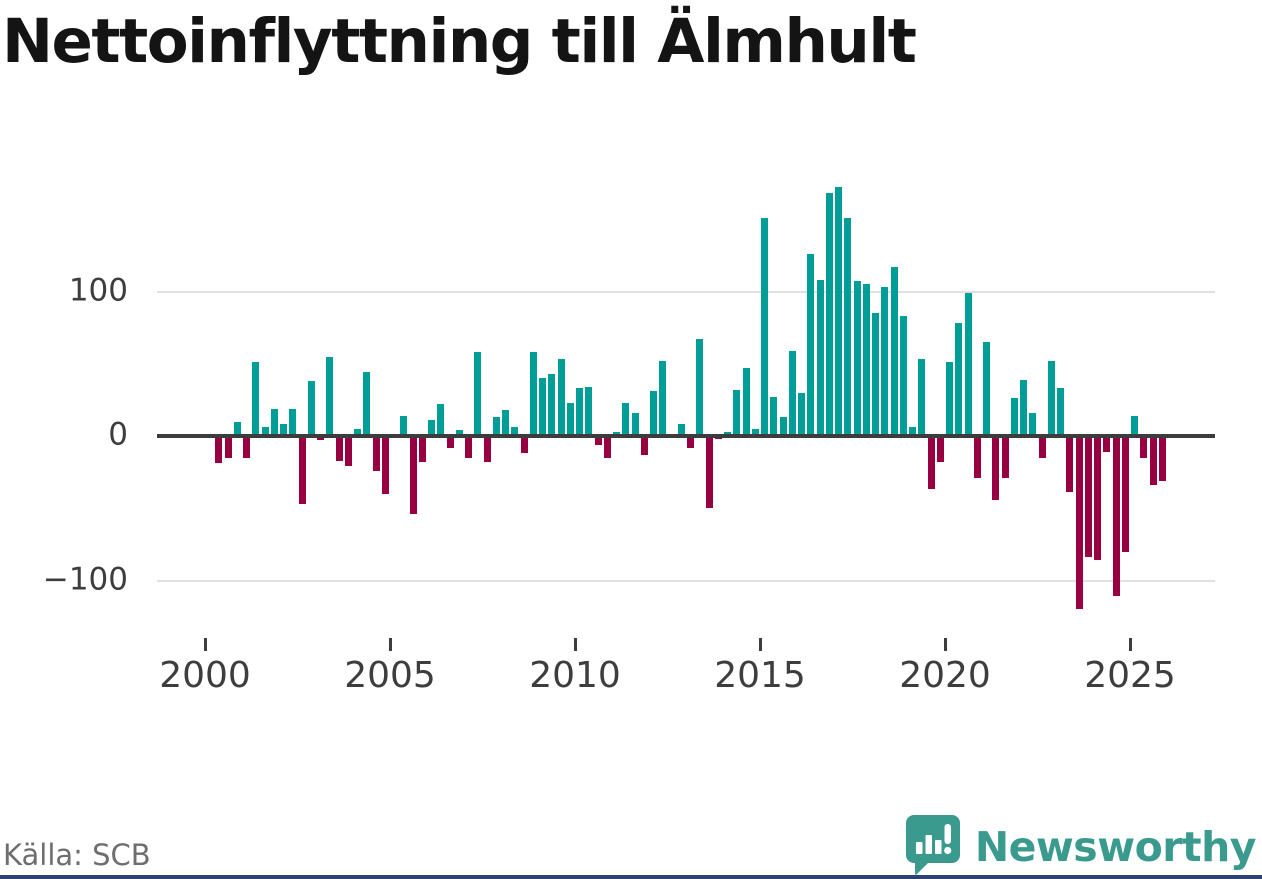 This screenshot has height=879, width=1262. I want to click on bar-2010Q4, so click(607, 447).